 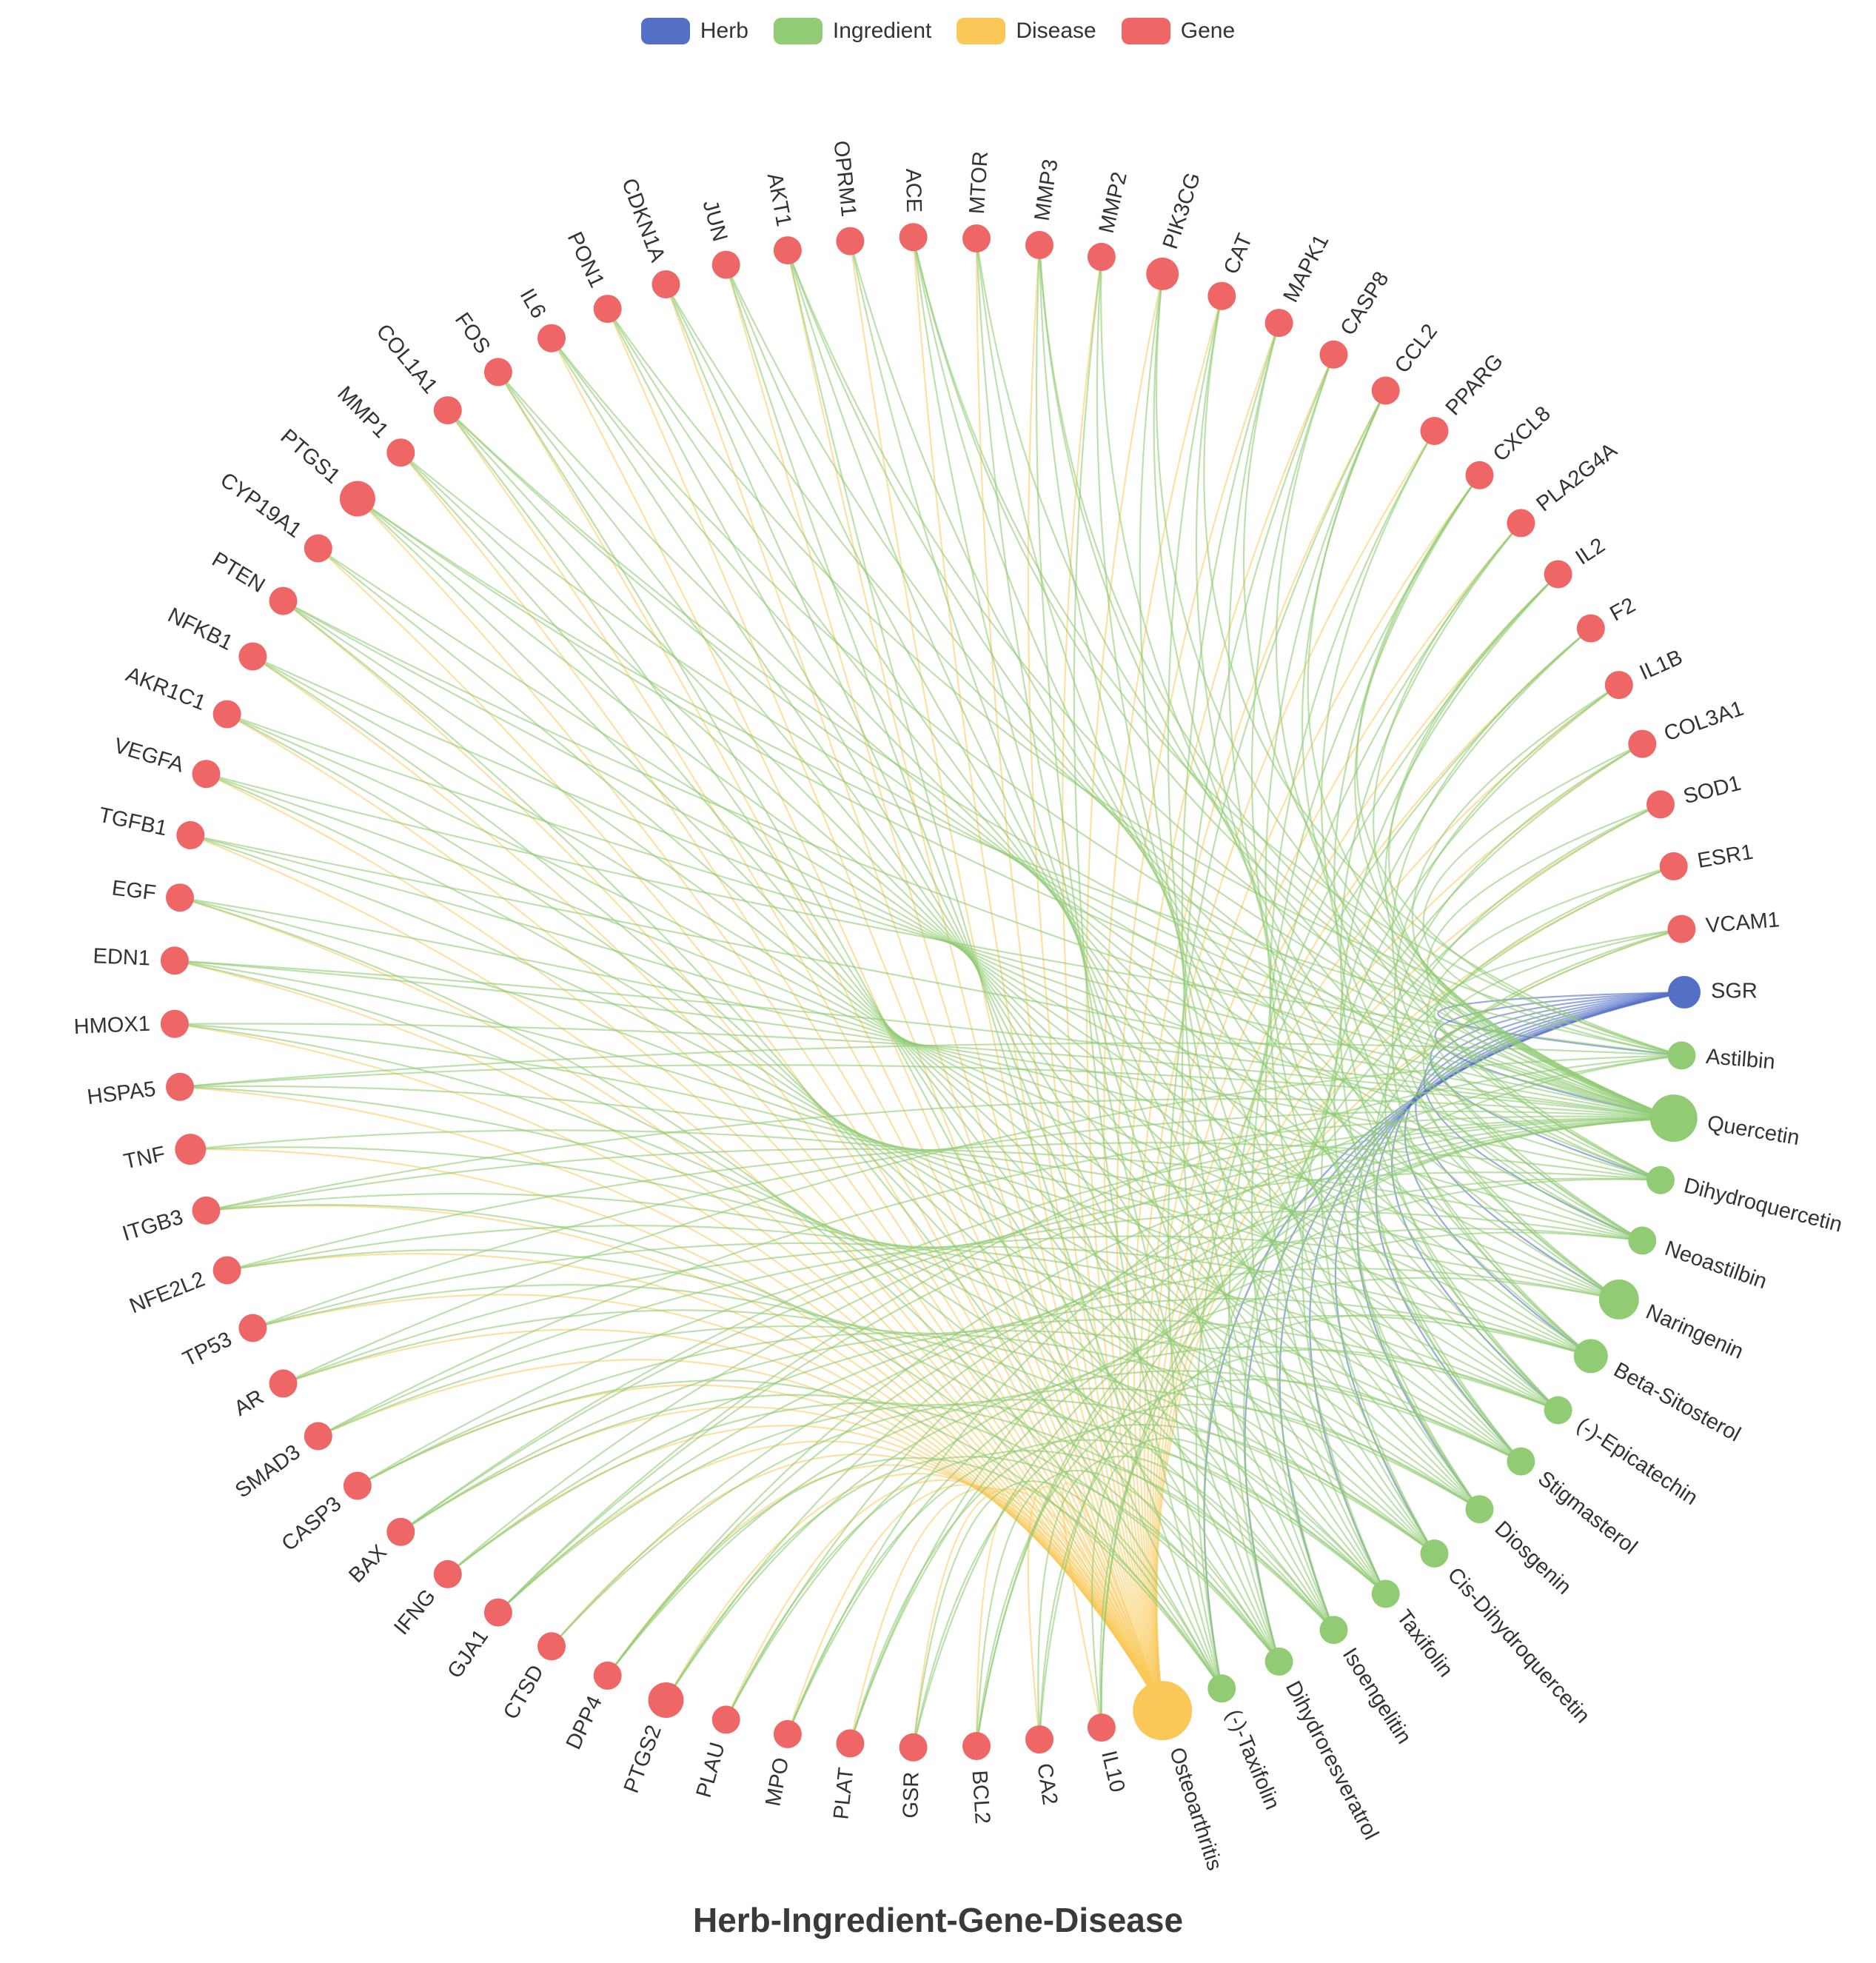 What do you see at coordinates (787, 1733) in the screenshot?
I see `node-mpo` at bounding box center [787, 1733].